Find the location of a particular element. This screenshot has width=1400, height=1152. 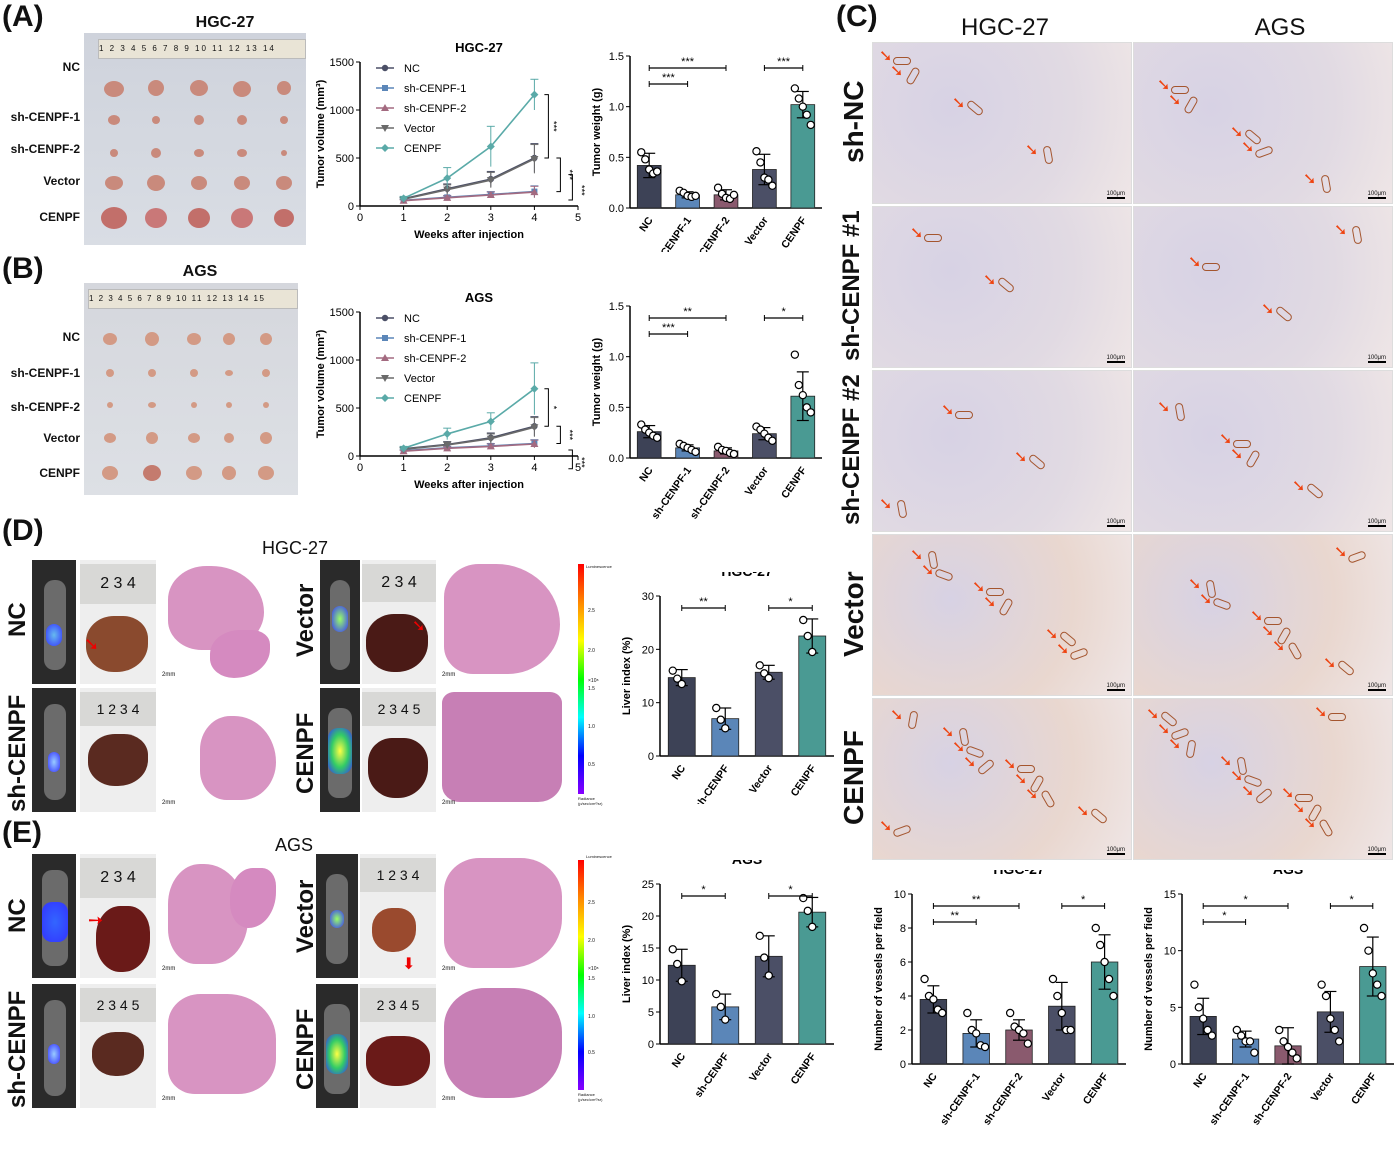

e-bli-shcenpf is located at coordinates (54, 1046).